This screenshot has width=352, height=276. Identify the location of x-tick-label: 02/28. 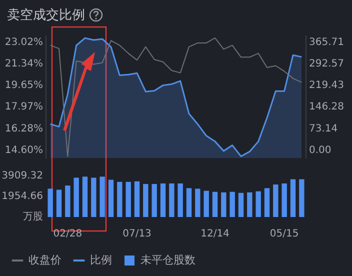
(67, 234).